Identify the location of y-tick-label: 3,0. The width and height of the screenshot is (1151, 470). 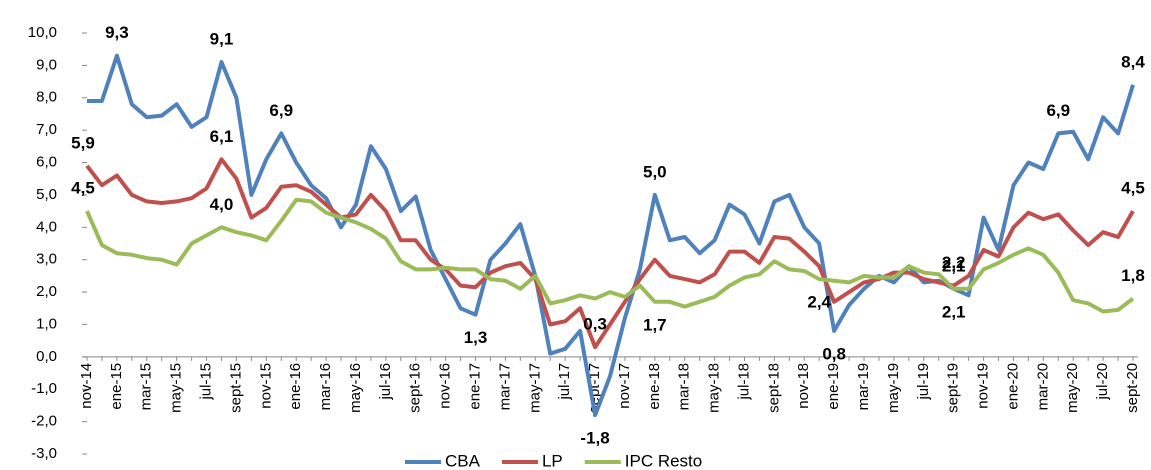
(46, 259).